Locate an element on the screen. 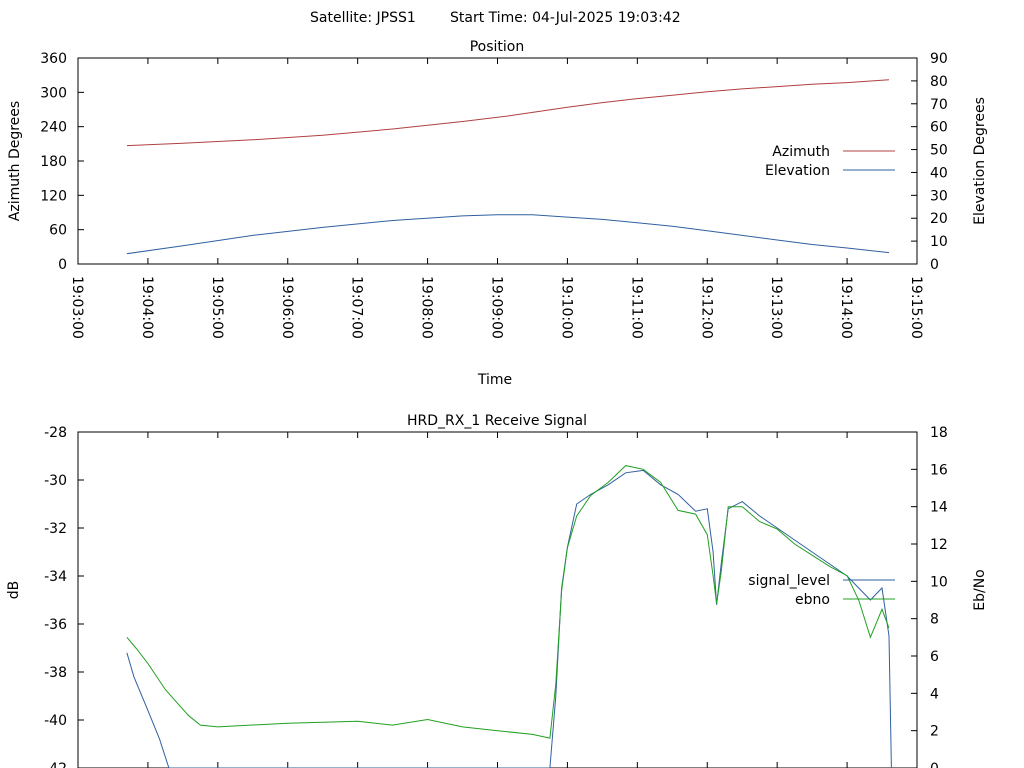 The height and width of the screenshot is (768, 1024). position-y2-ticks: 0 10 20 30 40 50 60 70 80 90 is located at coordinates (929, 162).